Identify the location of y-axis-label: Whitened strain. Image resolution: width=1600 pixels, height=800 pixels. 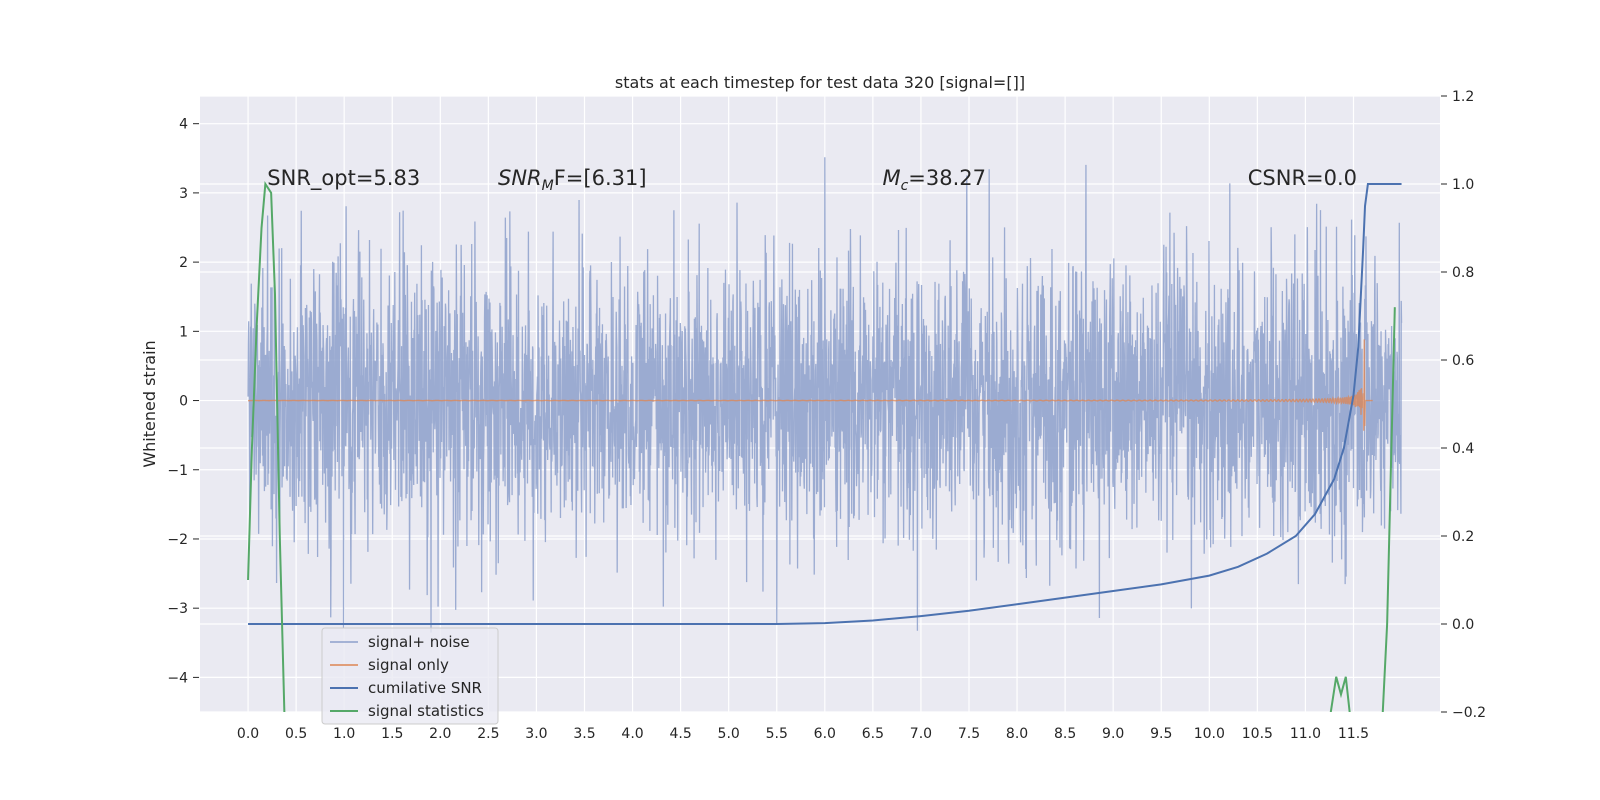
(149, 403).